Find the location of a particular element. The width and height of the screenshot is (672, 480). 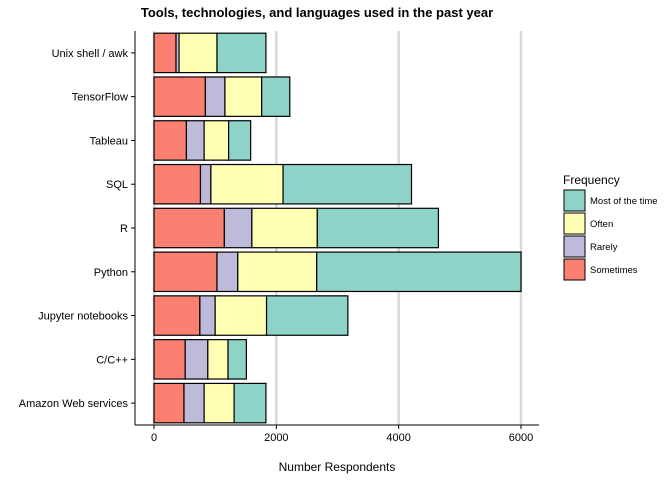

y-tick-label: R is located at coordinates (124, 229).